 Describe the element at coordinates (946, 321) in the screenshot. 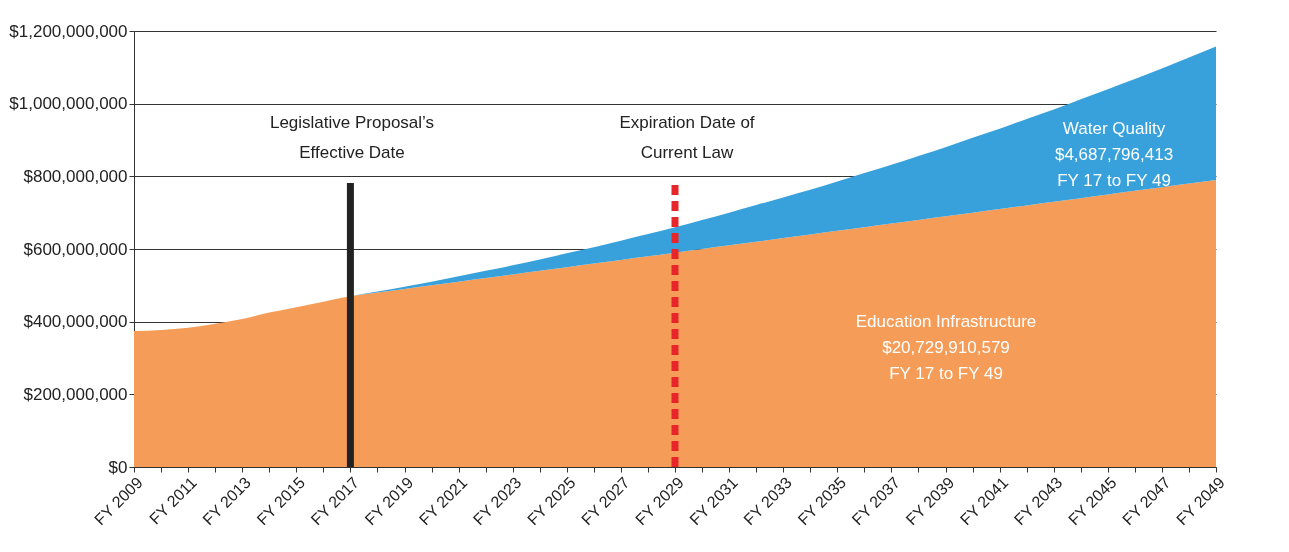

I see `series-label: Education Infrastructure` at that location.